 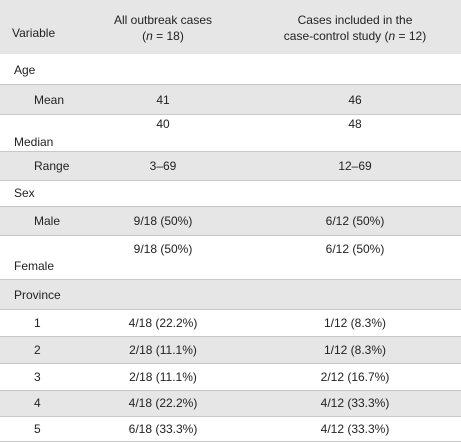 I want to click on header-all-cases-count: = 18), so click(x=168, y=36).